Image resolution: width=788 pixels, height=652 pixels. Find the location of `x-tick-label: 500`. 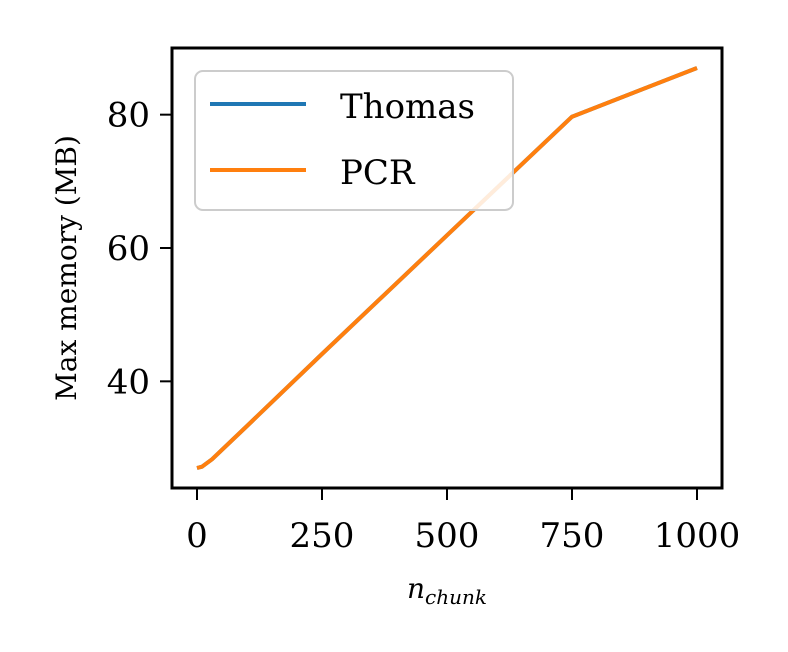

x-tick-label: 500 is located at coordinates (447, 536).